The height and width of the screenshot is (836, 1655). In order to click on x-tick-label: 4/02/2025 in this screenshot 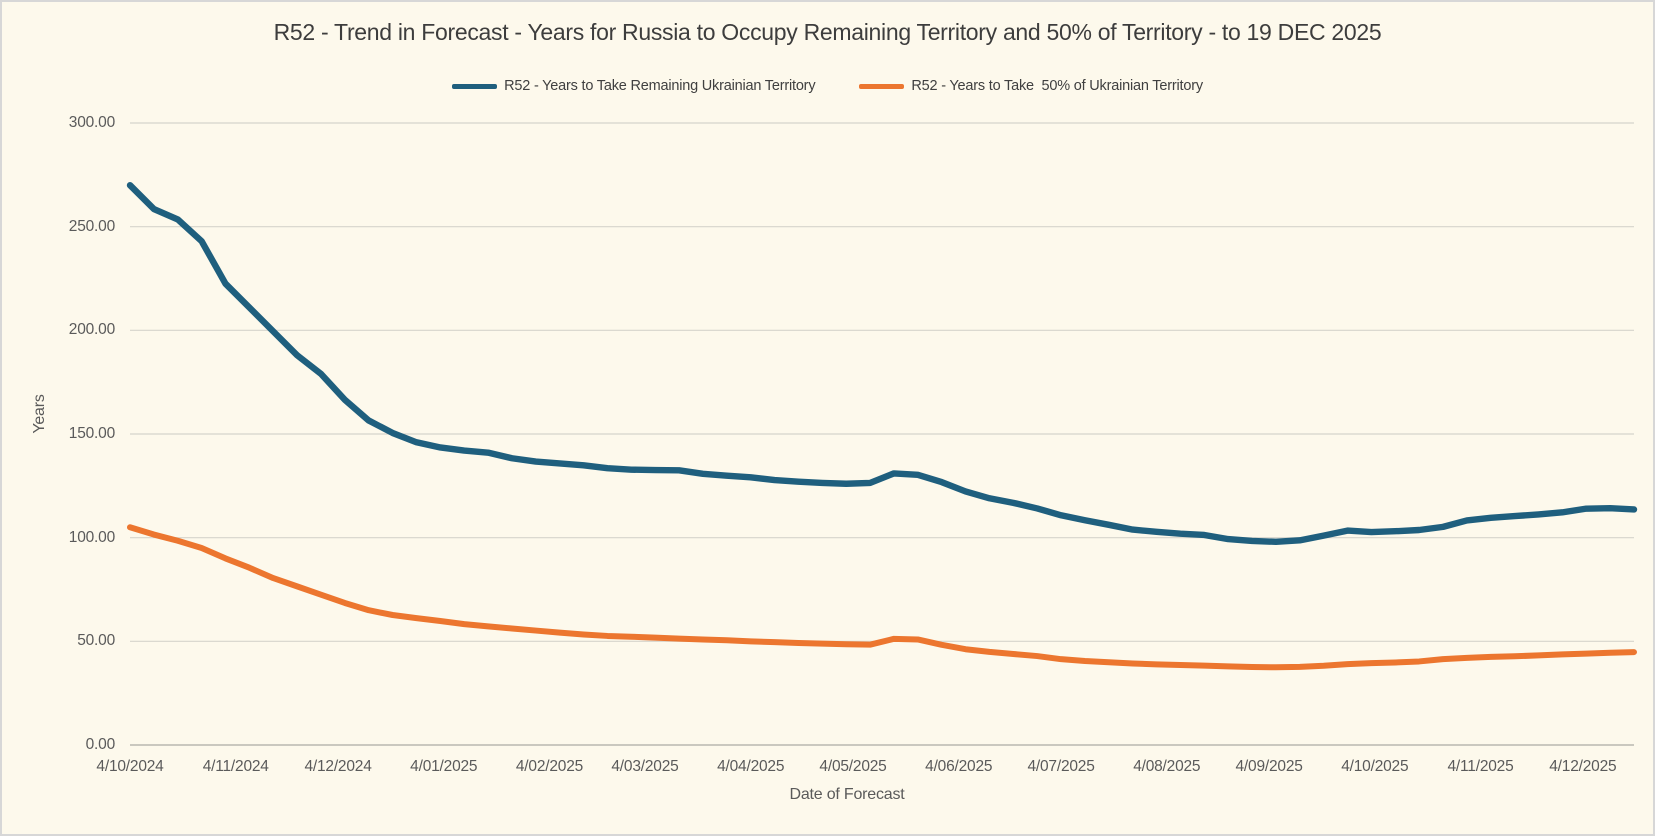, I will do `click(549, 766)`.